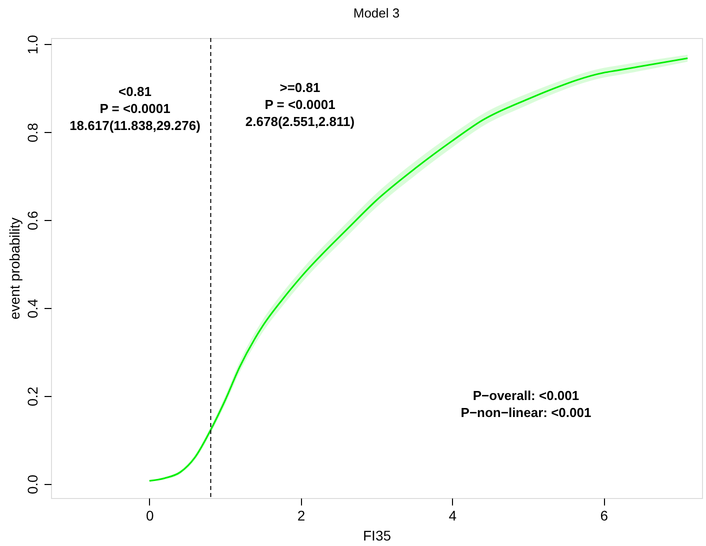 The width and height of the screenshot is (706, 546). Describe the element at coordinates (135, 108) in the screenshot. I see `annotation: <0.81 P = <0.0001 18.617(11.838,29.276)` at that location.